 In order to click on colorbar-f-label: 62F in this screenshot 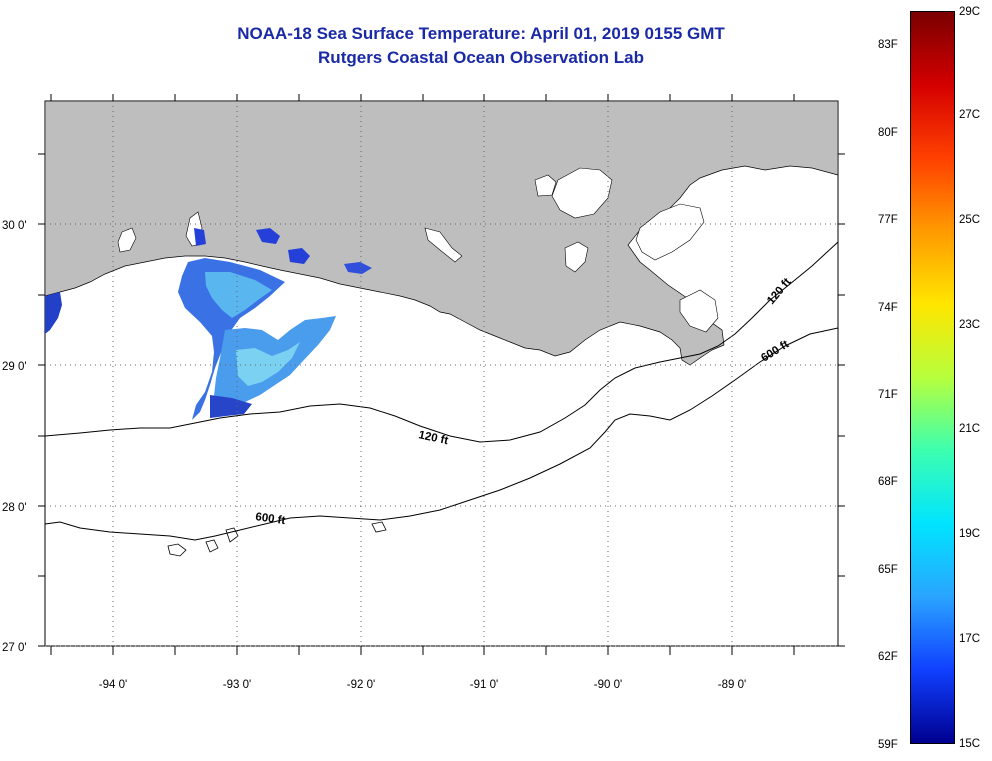, I will do `click(888, 657)`.